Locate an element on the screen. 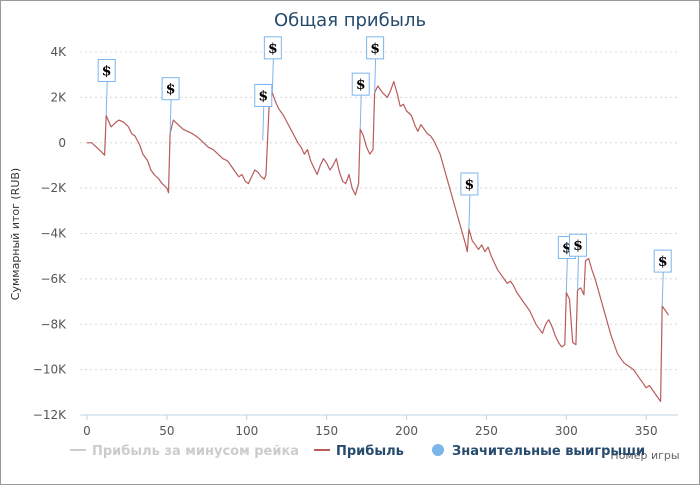 The width and height of the screenshot is (700, 485). legend-label: Значительные выигрыши is located at coordinates (548, 451).